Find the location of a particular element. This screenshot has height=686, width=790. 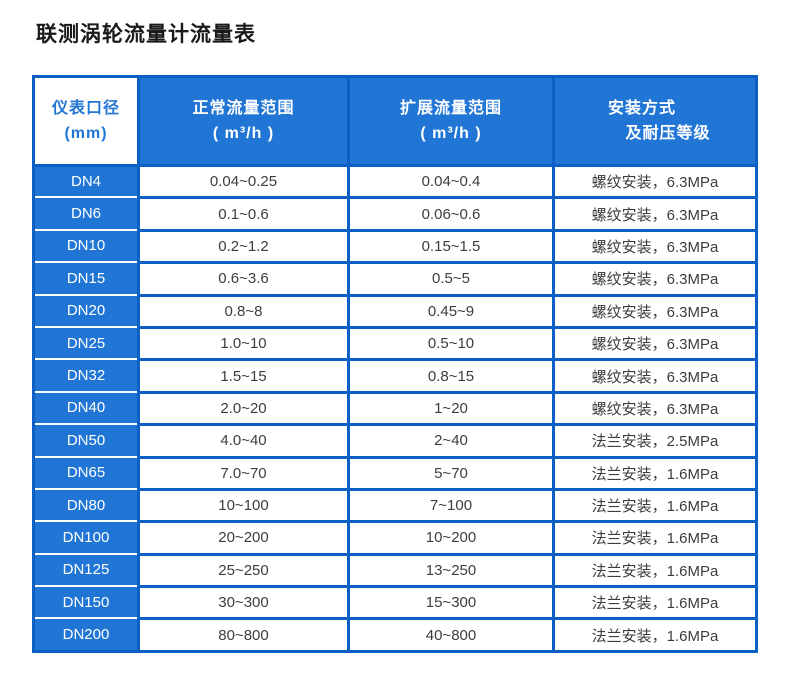

extended-range-cell: 40~800 is located at coordinates (449, 633).